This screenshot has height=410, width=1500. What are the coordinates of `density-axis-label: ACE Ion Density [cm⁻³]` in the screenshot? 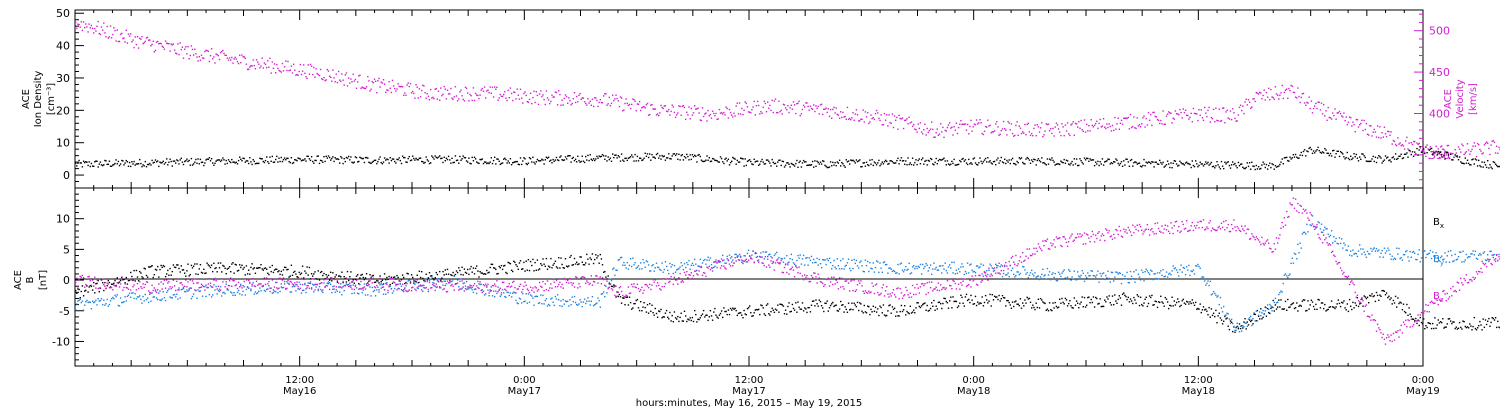 It's located at (39, 99).